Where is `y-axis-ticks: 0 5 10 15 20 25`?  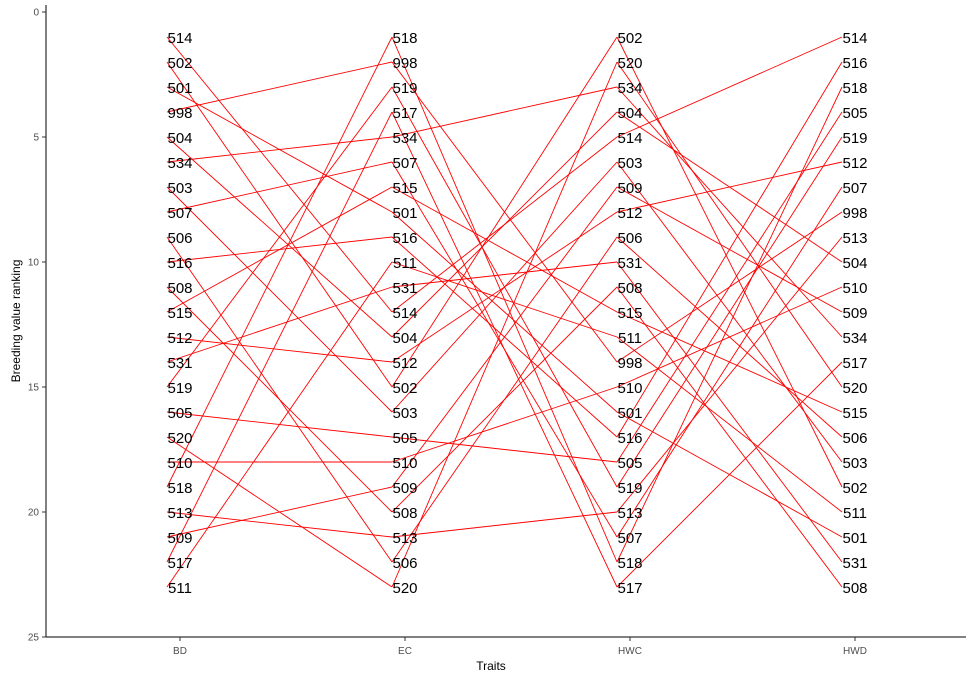 y-axis-ticks: 0 5 10 15 20 25 is located at coordinates (37, 326).